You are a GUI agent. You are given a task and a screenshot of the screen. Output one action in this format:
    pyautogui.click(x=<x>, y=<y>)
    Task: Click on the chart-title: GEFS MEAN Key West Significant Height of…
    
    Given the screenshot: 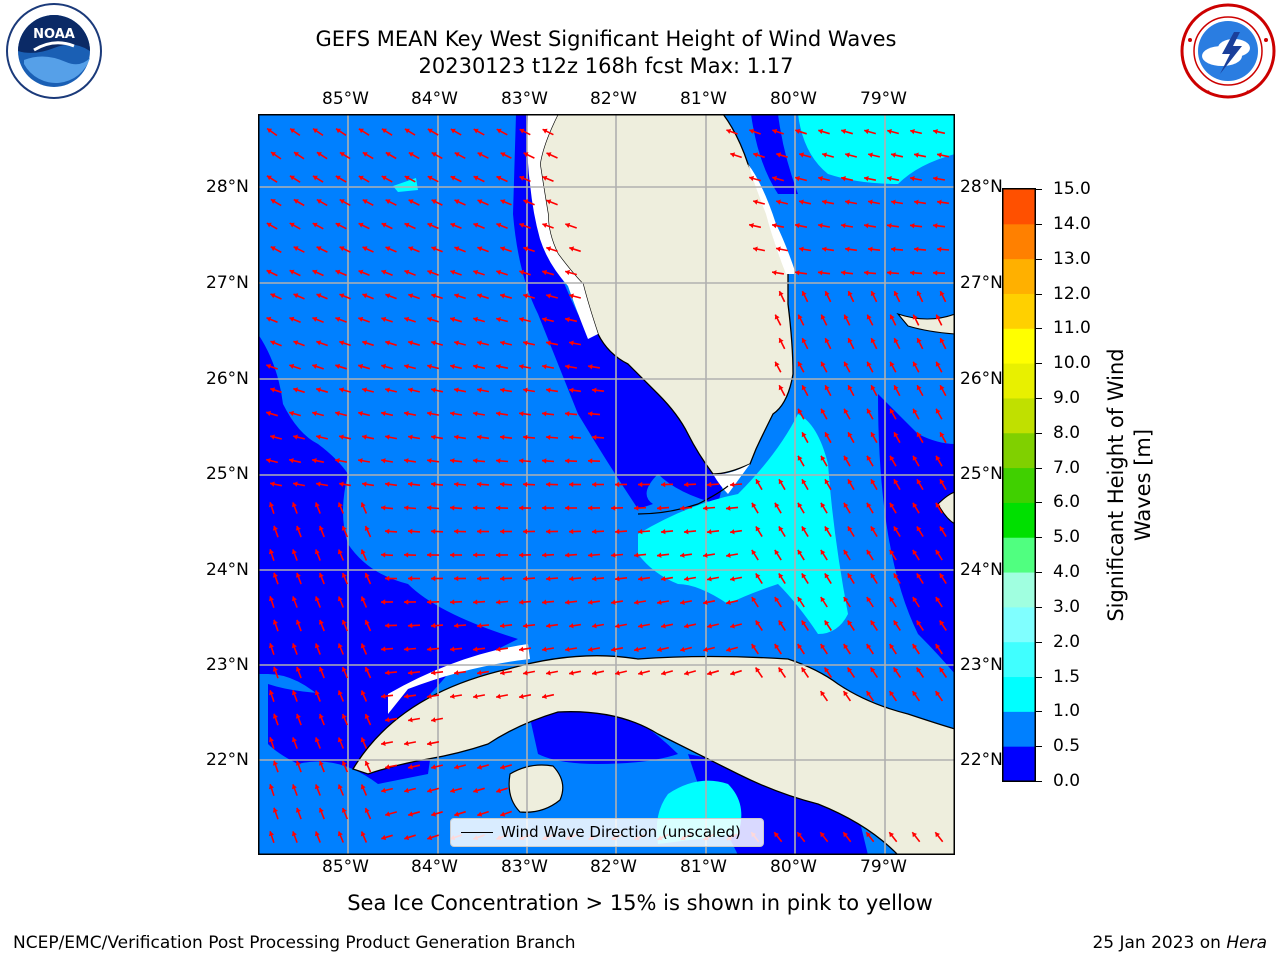 What is the action you would take?
    pyautogui.click(x=606, y=39)
    